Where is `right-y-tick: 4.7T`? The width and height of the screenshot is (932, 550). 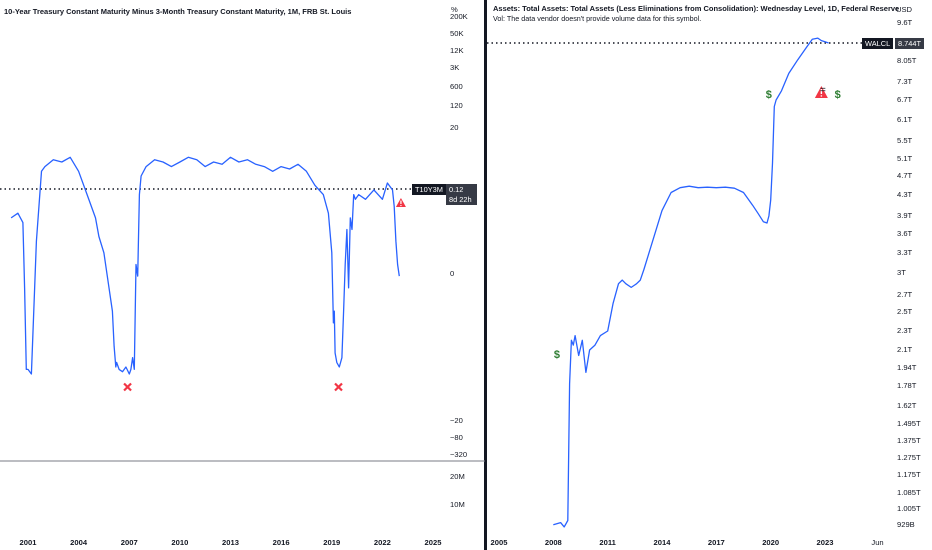
right-y-tick: 4.7T is located at coordinates (905, 175).